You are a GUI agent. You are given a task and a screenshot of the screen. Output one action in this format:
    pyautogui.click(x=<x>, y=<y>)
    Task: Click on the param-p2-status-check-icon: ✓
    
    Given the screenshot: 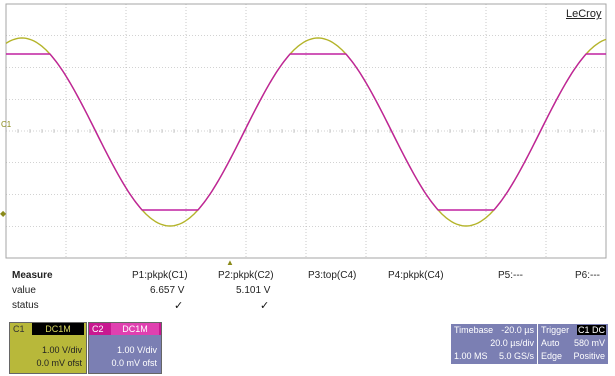 What is the action you would take?
    pyautogui.click(x=265, y=306)
    